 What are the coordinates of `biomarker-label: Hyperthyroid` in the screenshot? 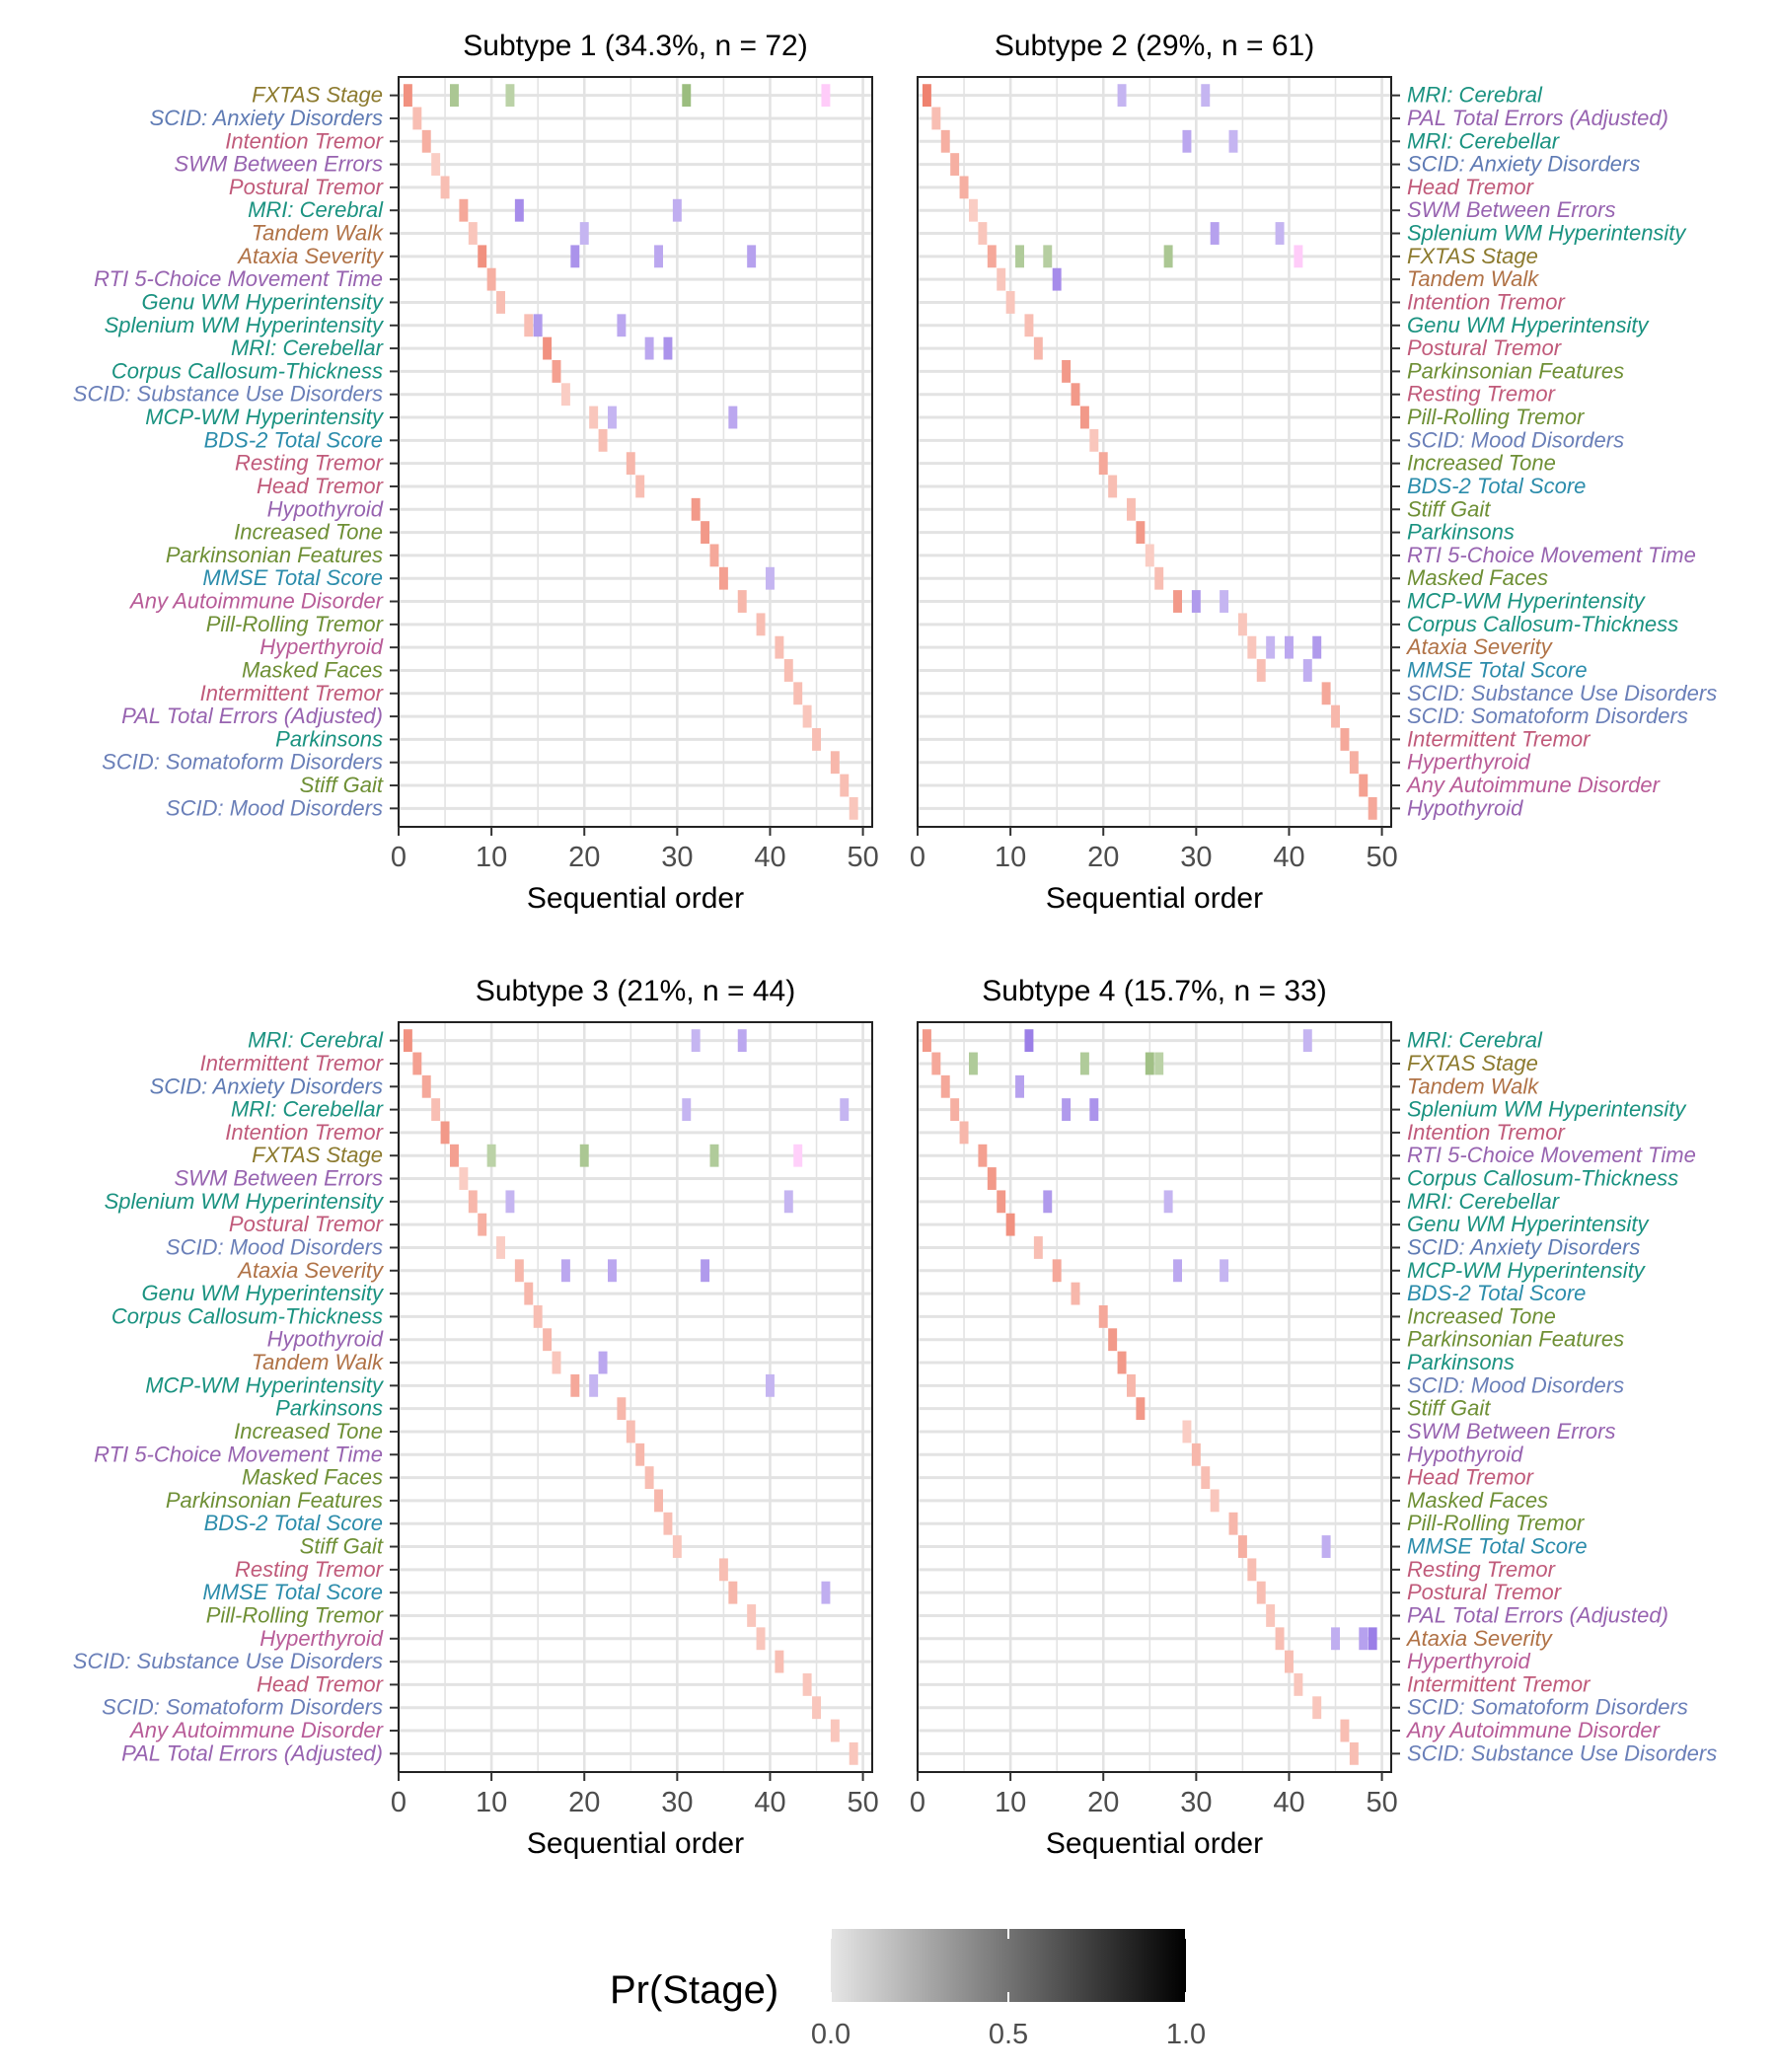 It's located at (1469, 1661).